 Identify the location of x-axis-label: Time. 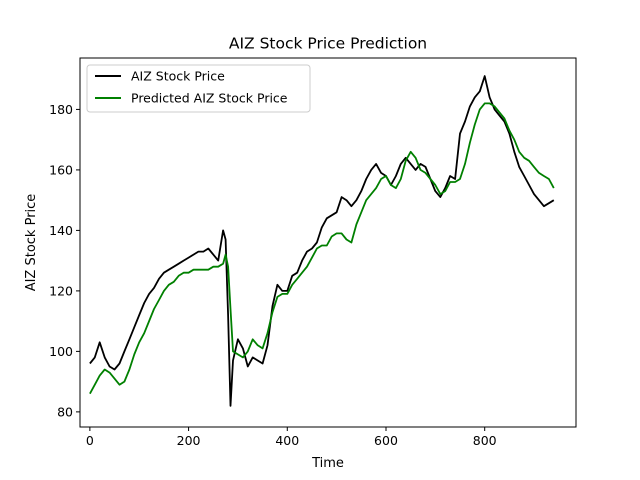
(327, 463).